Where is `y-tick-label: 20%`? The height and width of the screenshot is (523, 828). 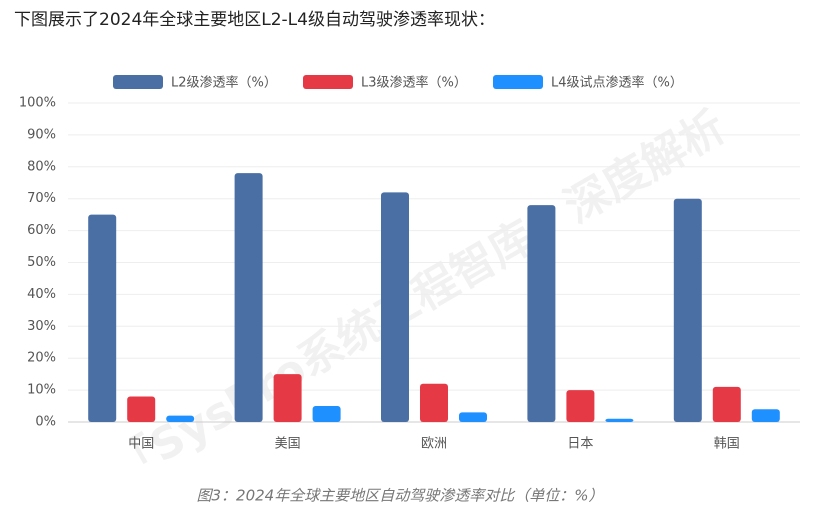 y-tick-label: 20% is located at coordinates (41, 358).